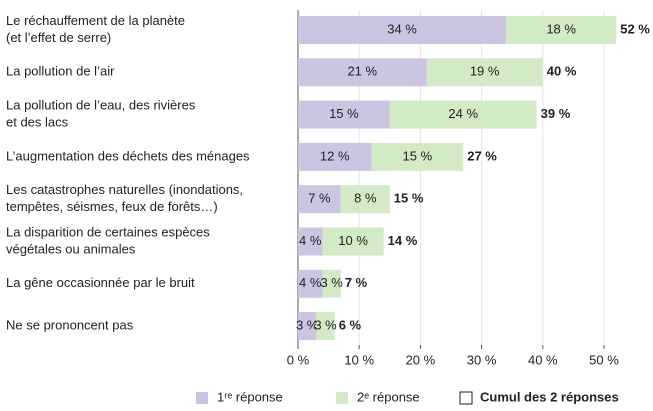  Describe the element at coordinates (482, 155) in the screenshot. I see `total-label: 27 %` at that location.